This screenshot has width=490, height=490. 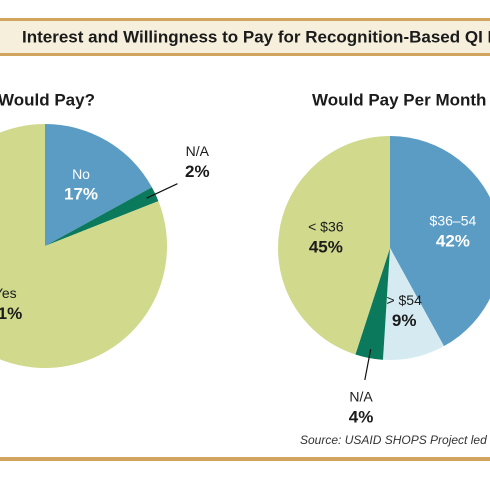 I want to click on value-label: 9%, so click(x=404, y=320).